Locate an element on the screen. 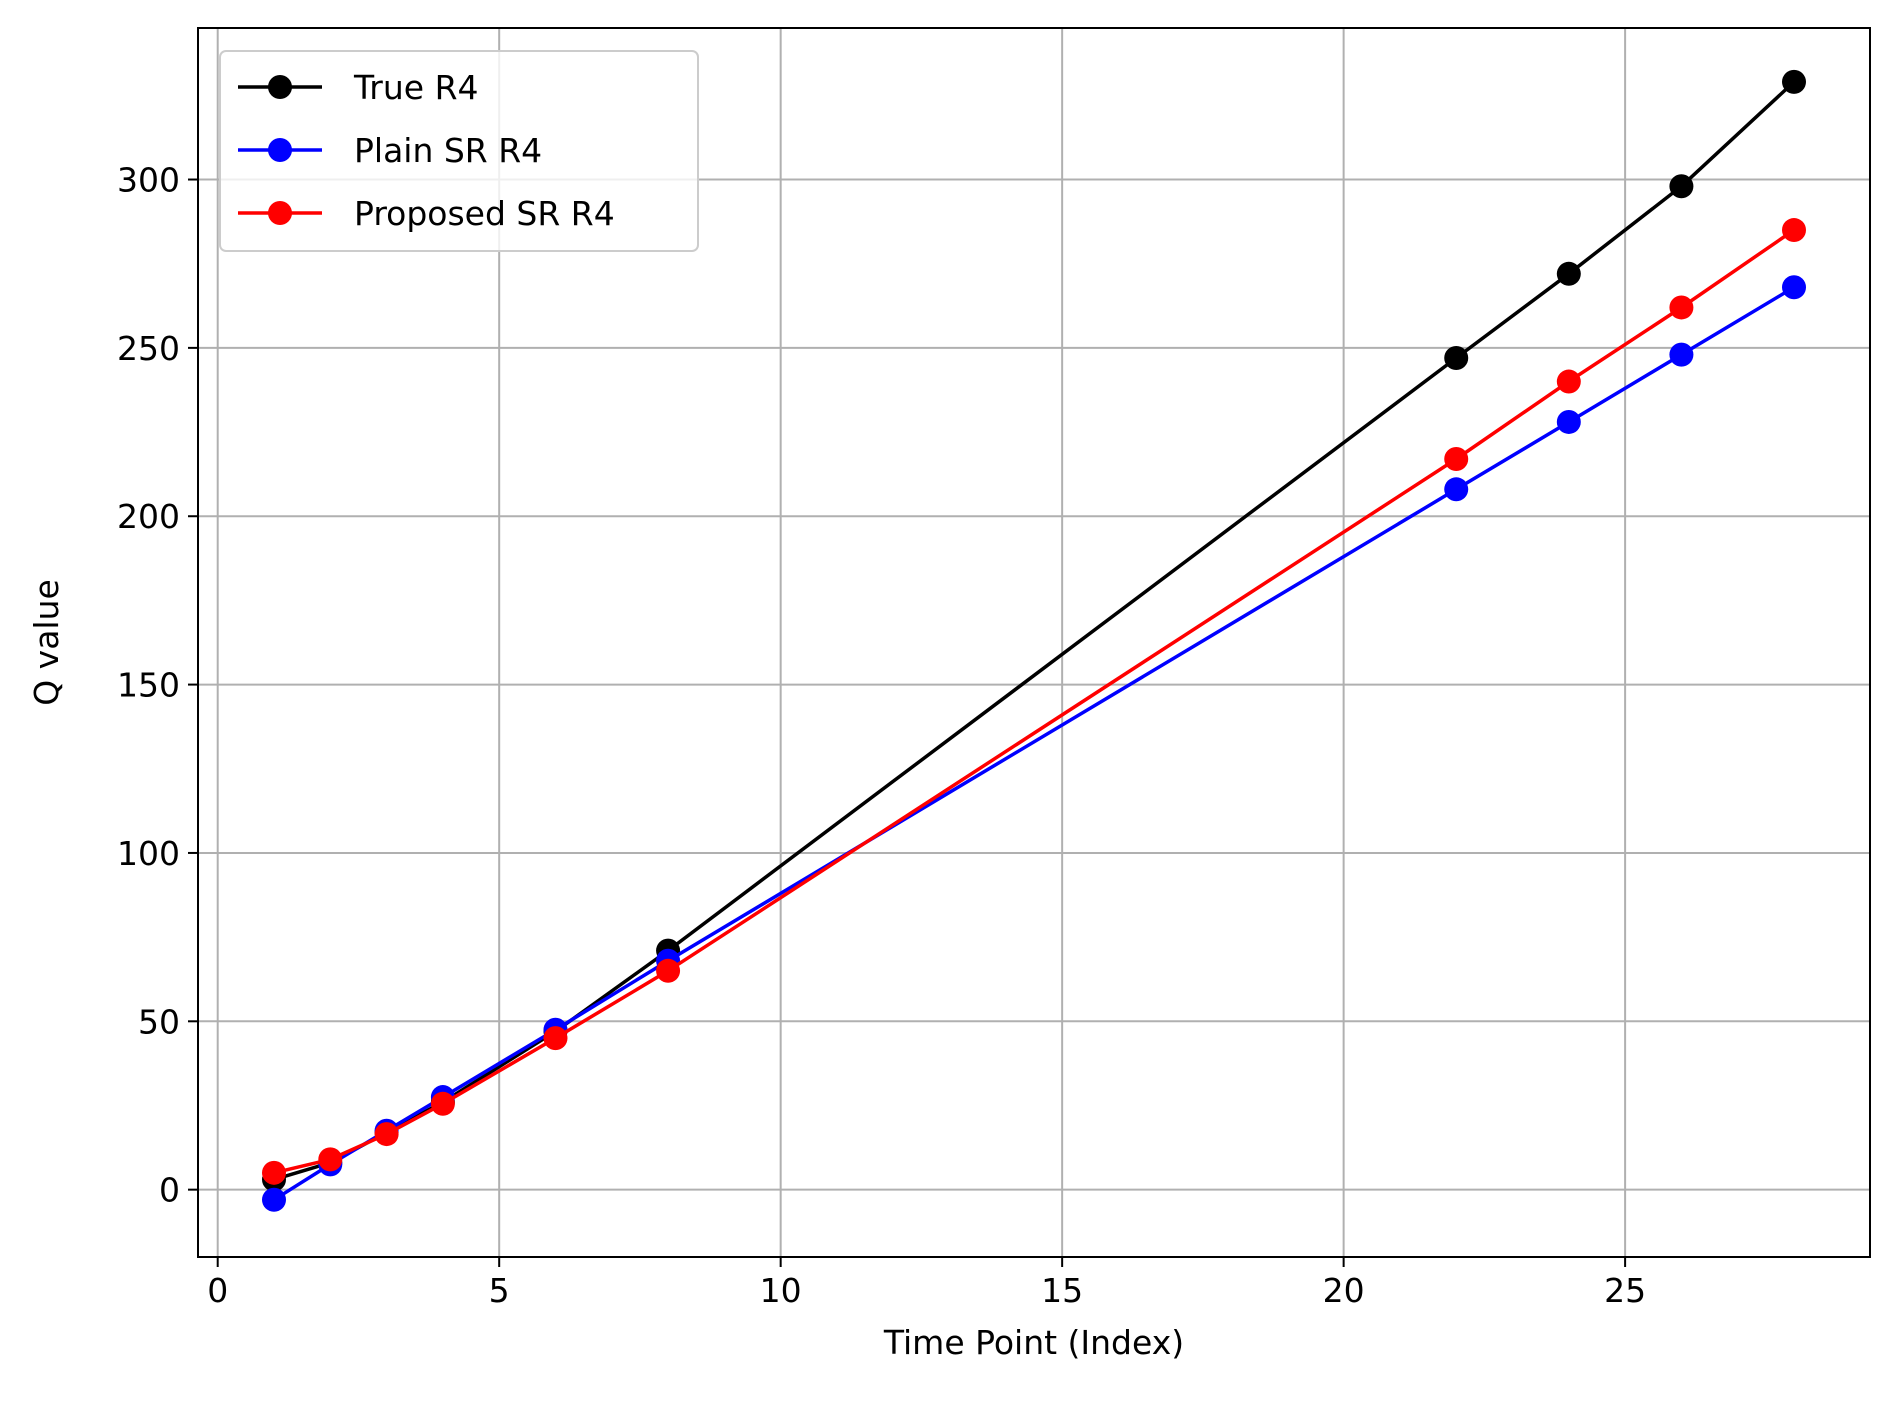 The image size is (1890, 1410). y-tick-label: 200 is located at coordinates (148, 516).